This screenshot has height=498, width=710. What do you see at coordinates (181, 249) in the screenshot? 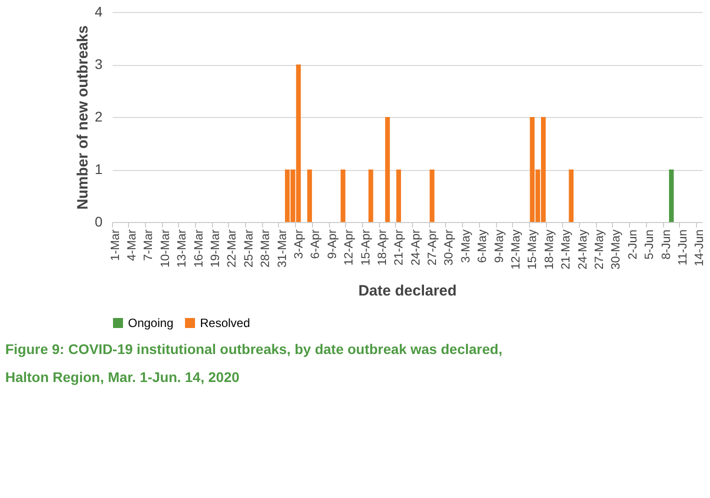
I see `x-tick-label: 13-Mar` at bounding box center [181, 249].